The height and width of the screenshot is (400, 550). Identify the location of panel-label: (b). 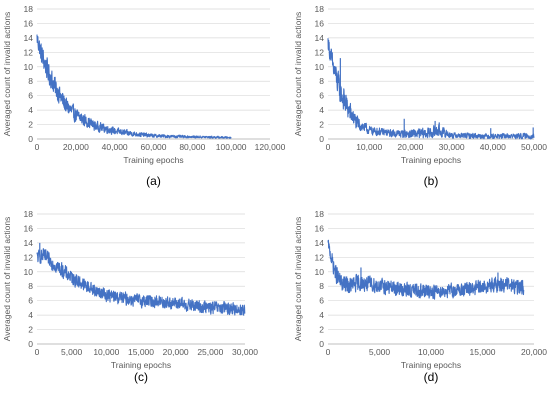
(431, 181).